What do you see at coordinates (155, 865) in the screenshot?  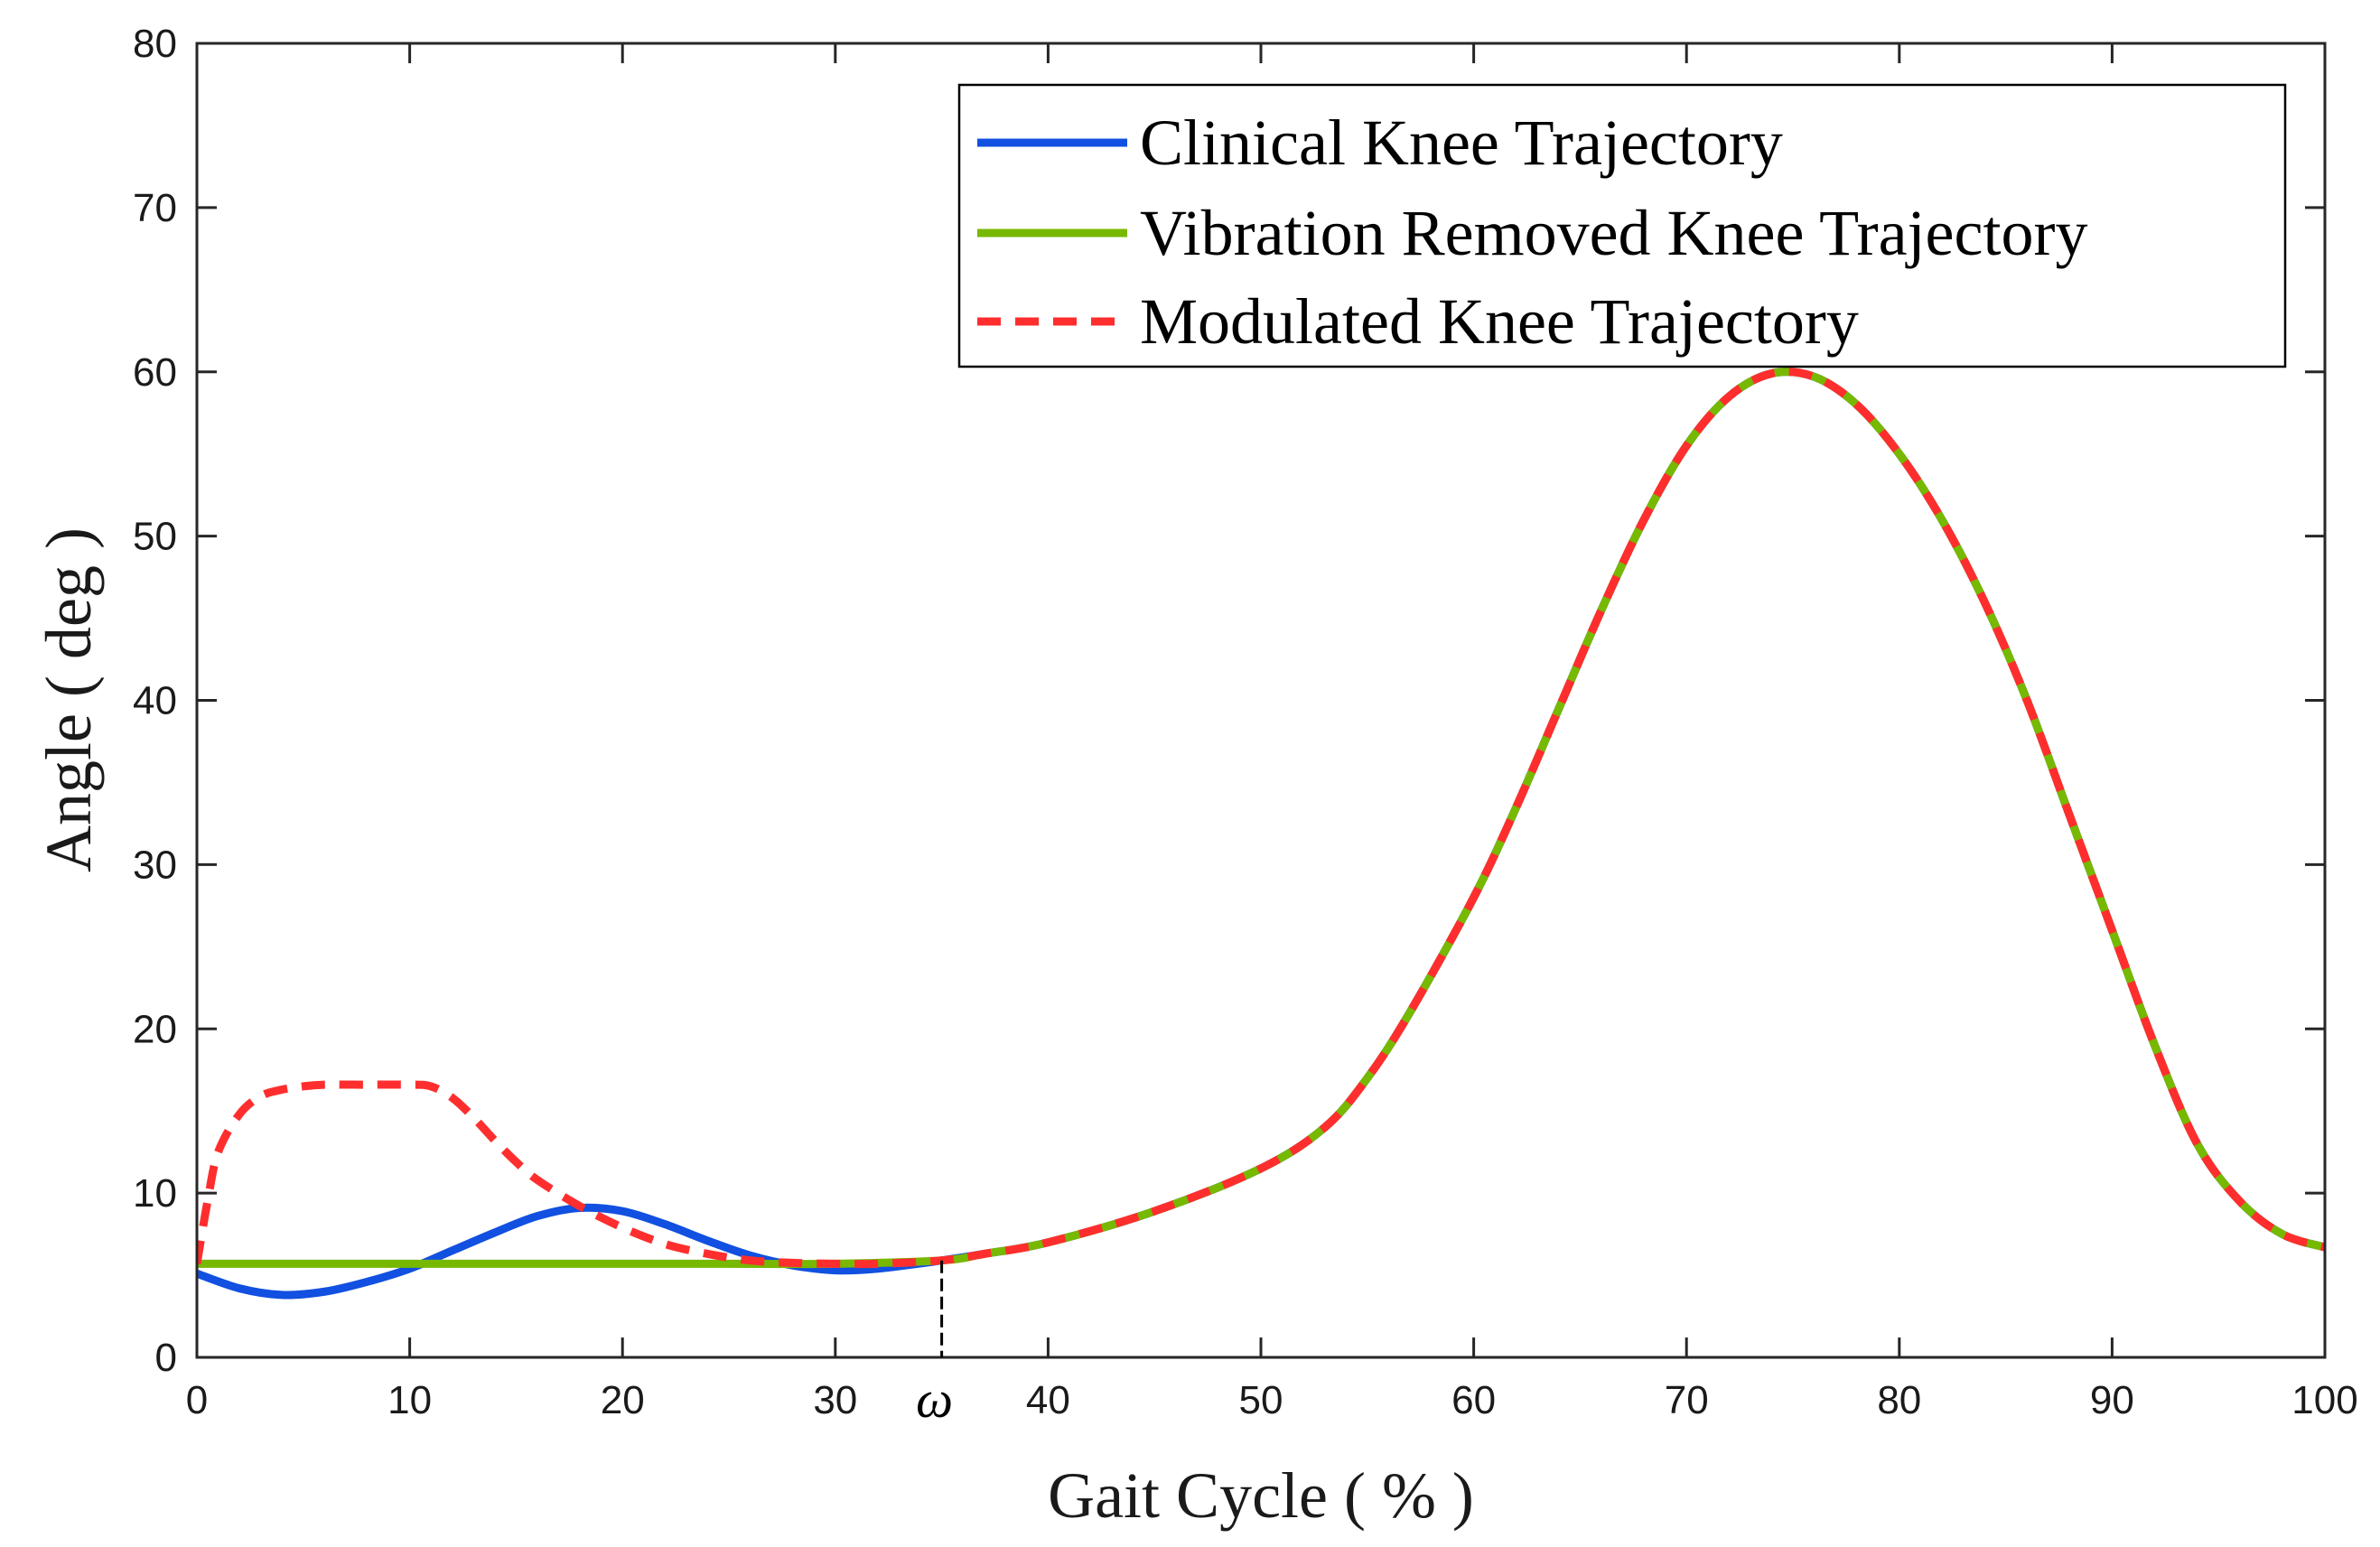 I see `y-tick-label: 30` at bounding box center [155, 865].